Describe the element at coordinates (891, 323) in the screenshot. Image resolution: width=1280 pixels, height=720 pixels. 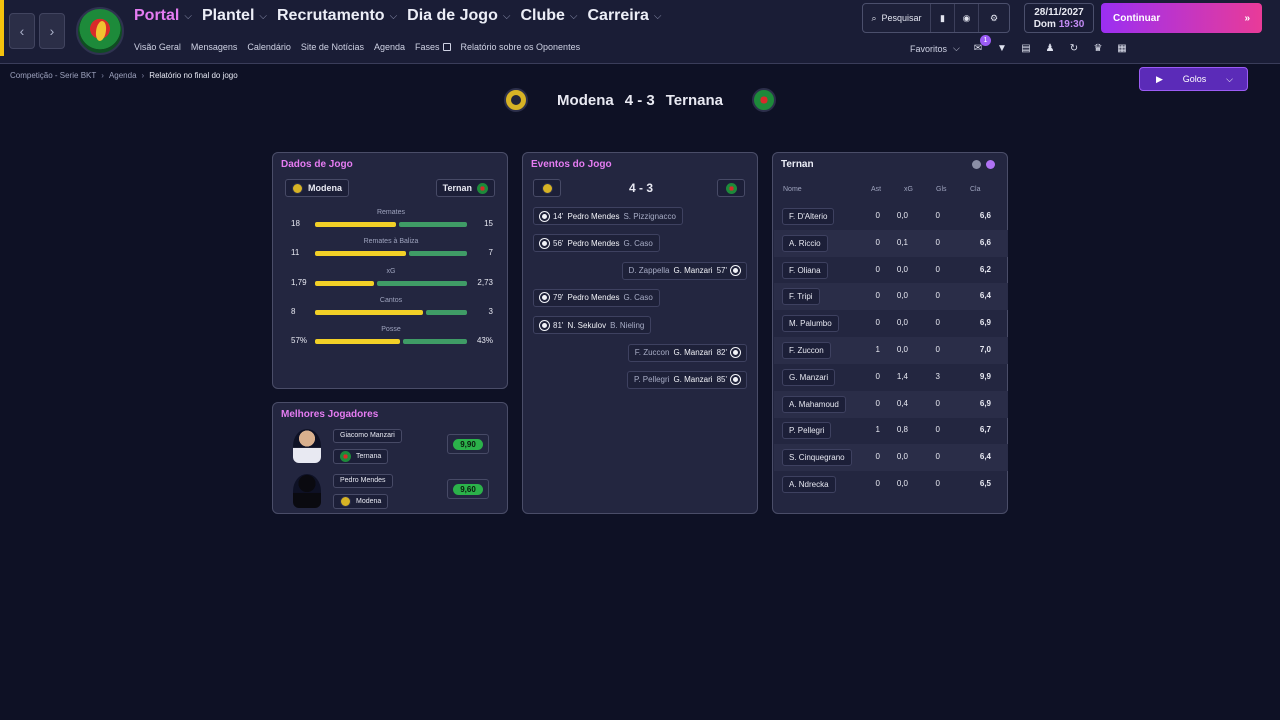
I see `table-row: M. Palumbo 0 0,0 0 6,9` at that location.